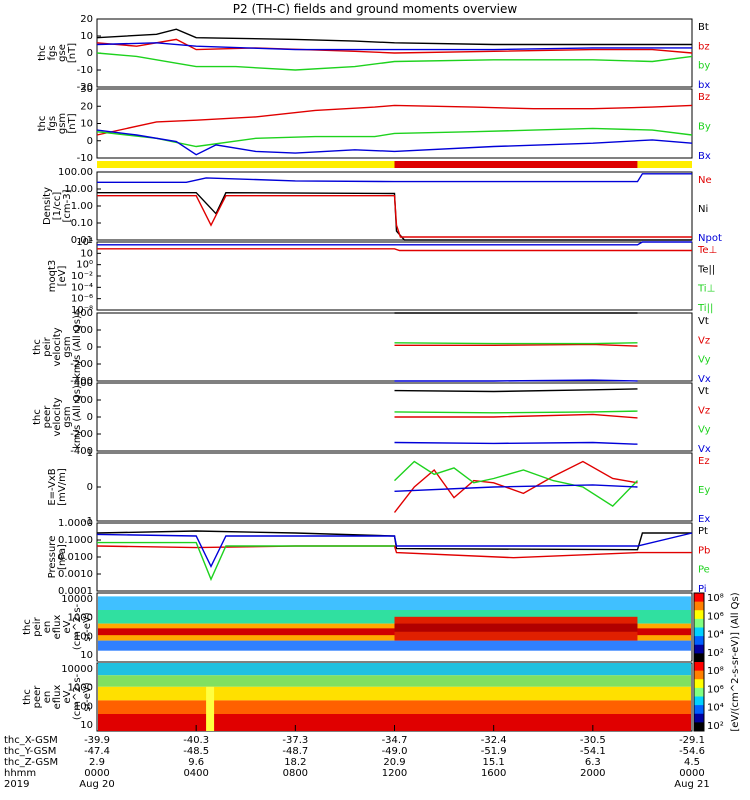 Image resolution: width=750 pixels, height=800 pixels. Describe the element at coordinates (86, 106) in the screenshot. I see `fgs_gsm-ytick: 20` at that location.